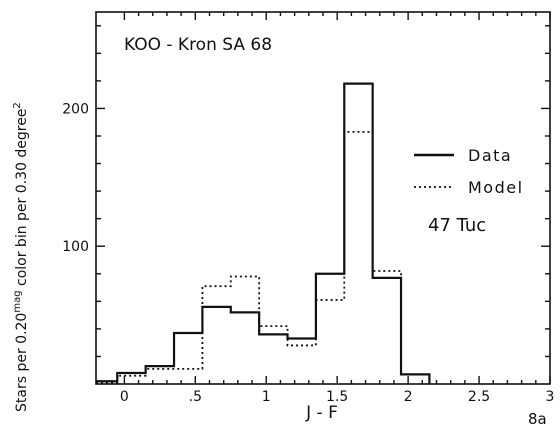 This screenshot has height=428, width=560. Describe the element at coordinates (496, 187) in the screenshot. I see `legend-model-label: Model` at that location.